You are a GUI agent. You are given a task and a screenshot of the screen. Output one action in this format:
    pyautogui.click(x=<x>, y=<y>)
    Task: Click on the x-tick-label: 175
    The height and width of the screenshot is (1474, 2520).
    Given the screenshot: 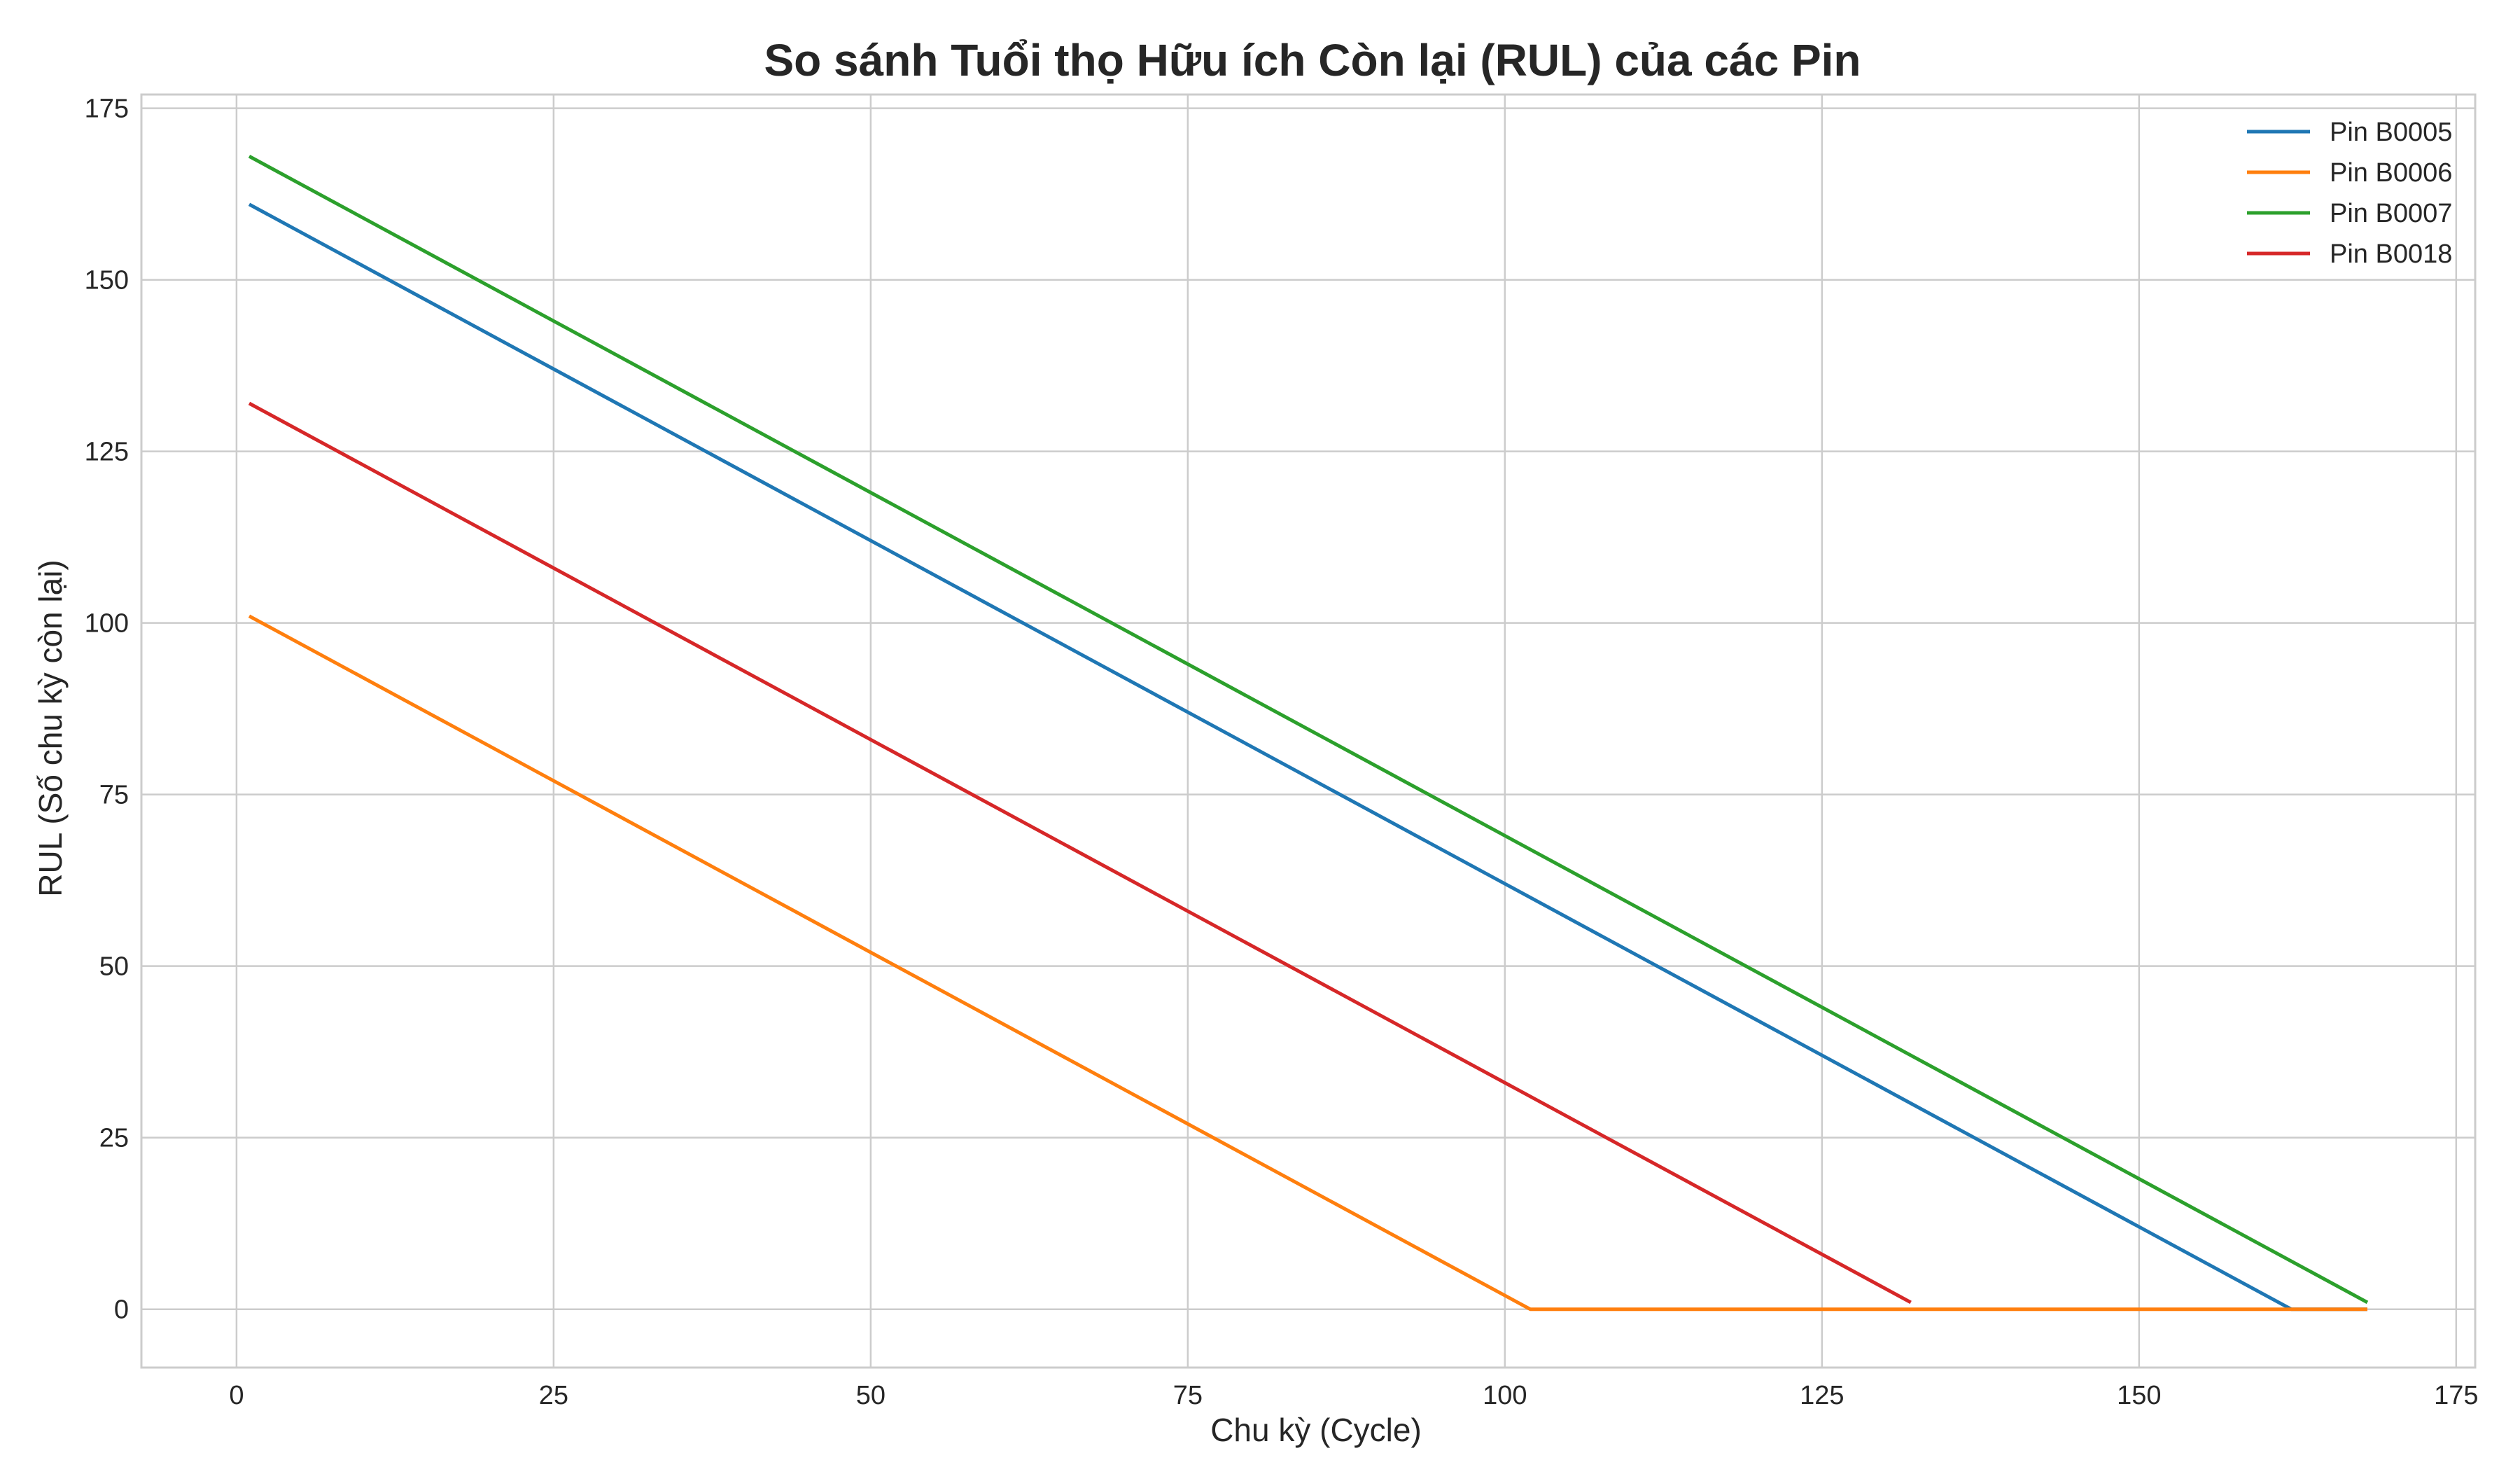 What is the action you would take?
    pyautogui.click(x=2456, y=1395)
    